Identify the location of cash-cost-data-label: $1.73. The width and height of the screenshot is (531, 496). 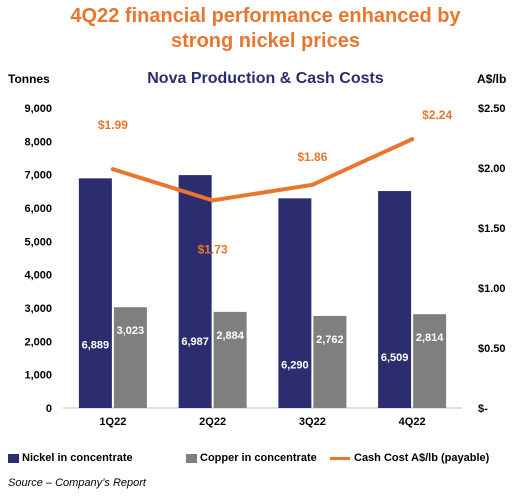
(213, 249).